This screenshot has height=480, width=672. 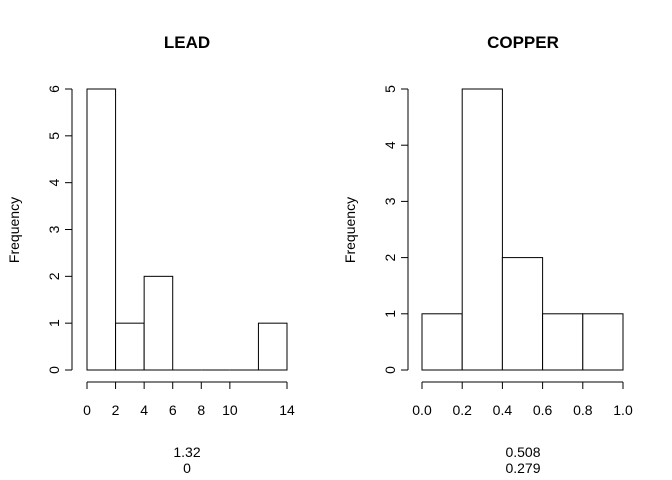 I want to click on copper-x-tick-label: 0.8, so click(x=583, y=410).